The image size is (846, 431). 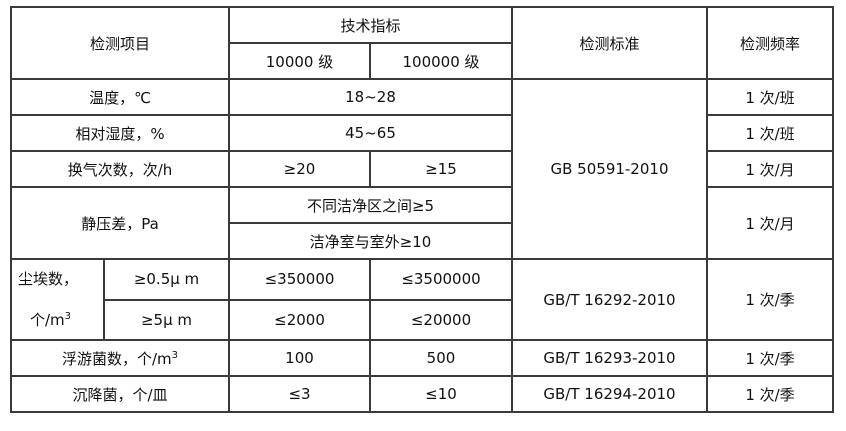 What do you see at coordinates (370, 97) in the screenshot?
I see `temp-value: 18~28` at bounding box center [370, 97].